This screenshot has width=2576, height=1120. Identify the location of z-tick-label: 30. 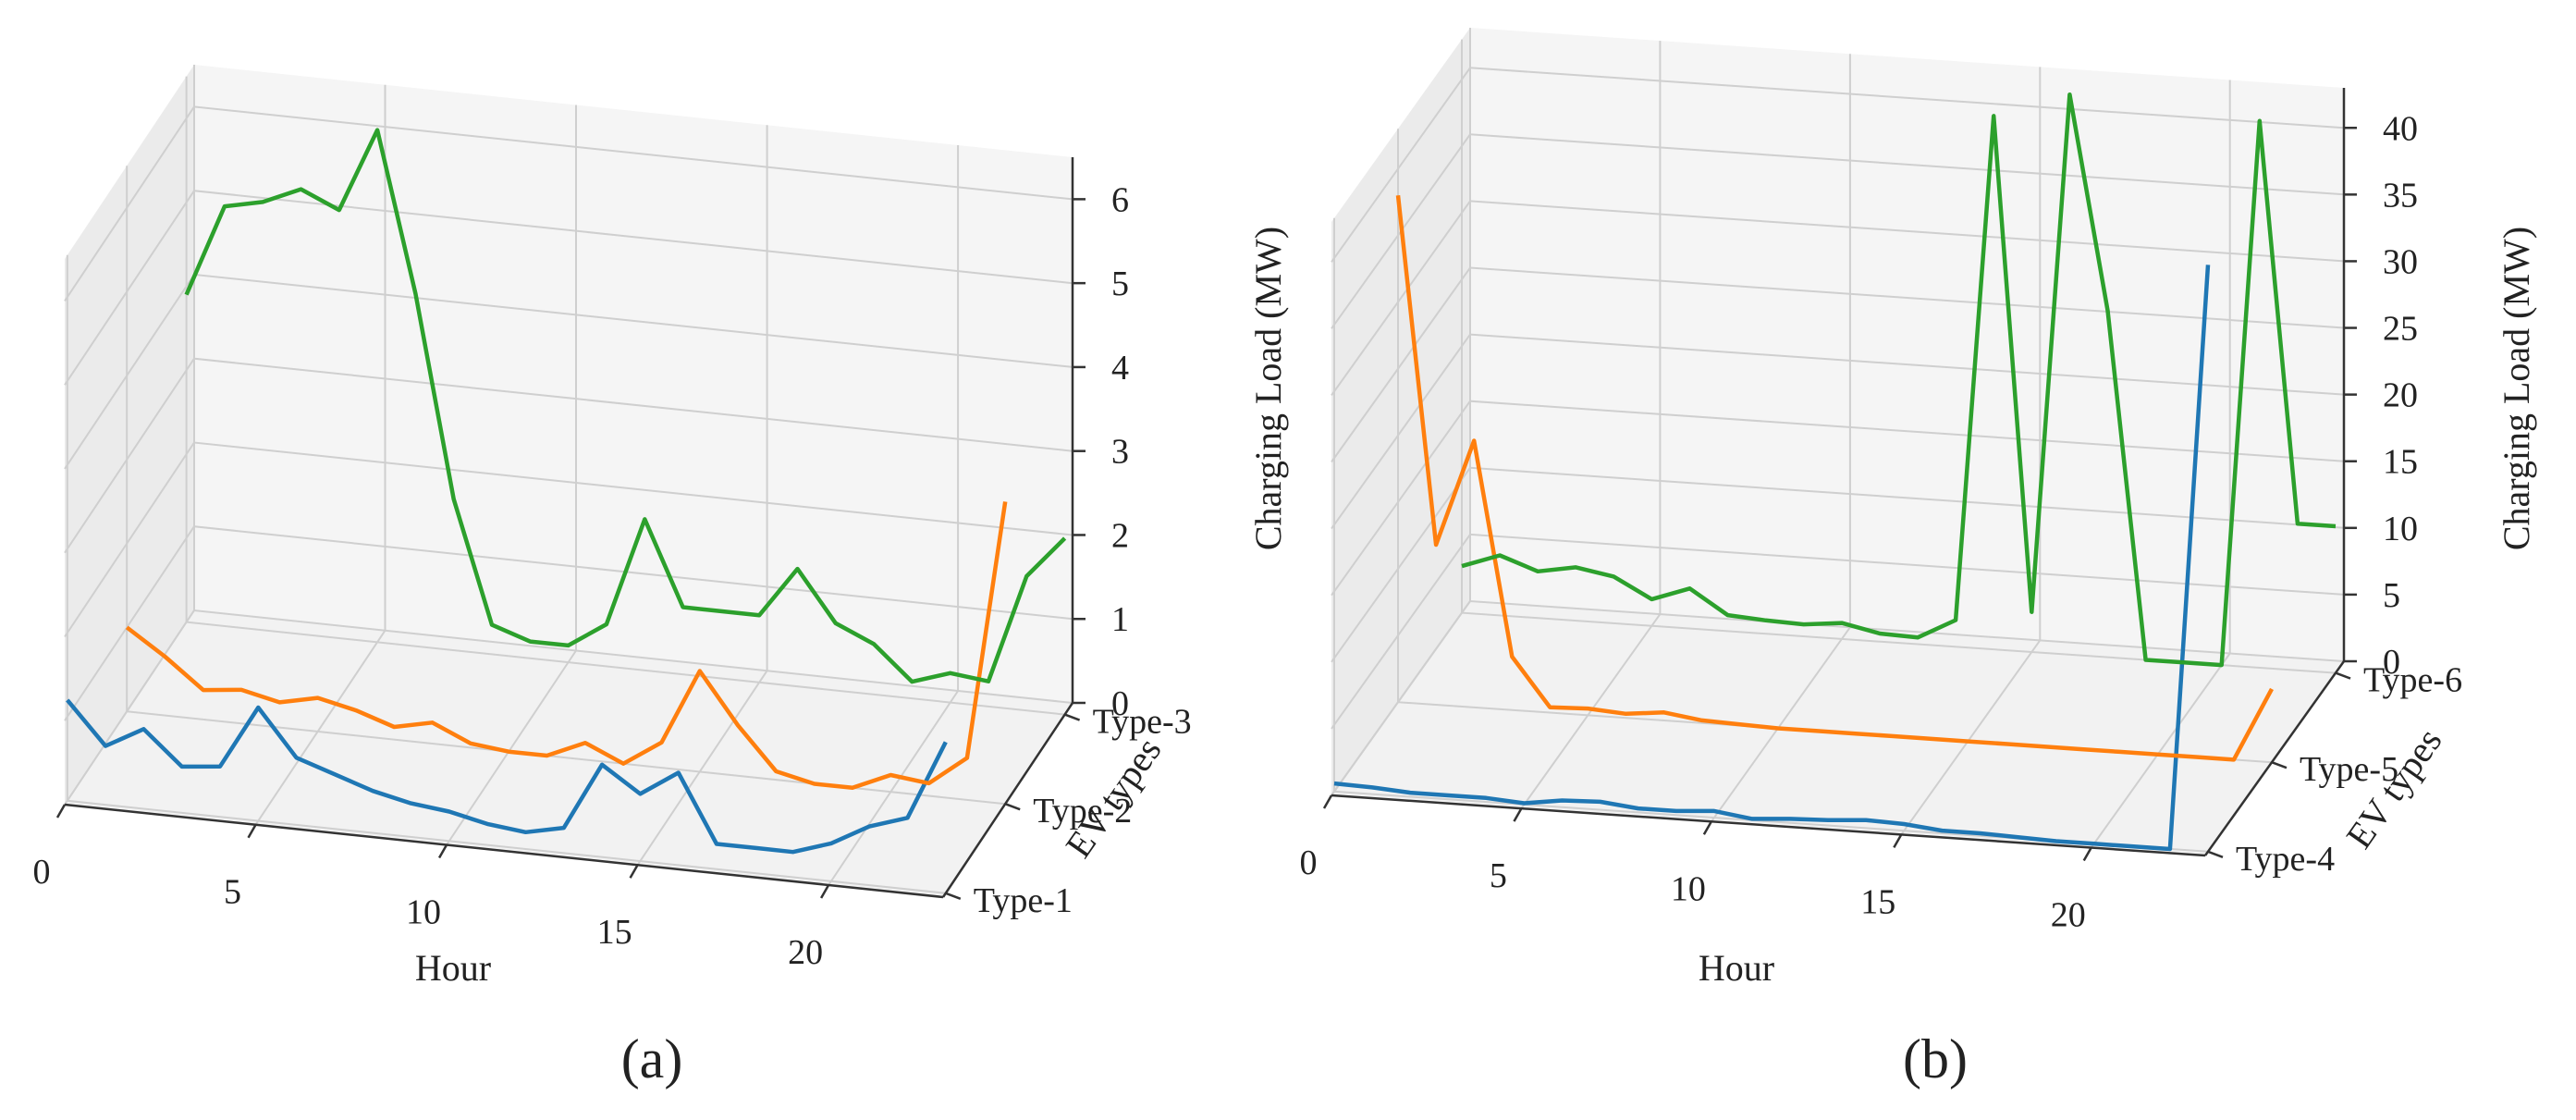
(2401, 261).